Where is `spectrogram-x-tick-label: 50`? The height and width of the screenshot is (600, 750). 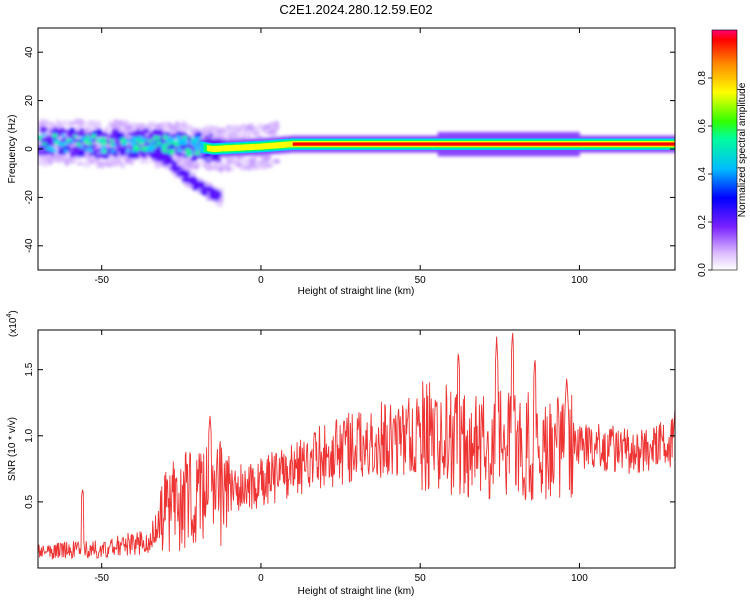
spectrogram-x-tick-label: 50 is located at coordinates (421, 280).